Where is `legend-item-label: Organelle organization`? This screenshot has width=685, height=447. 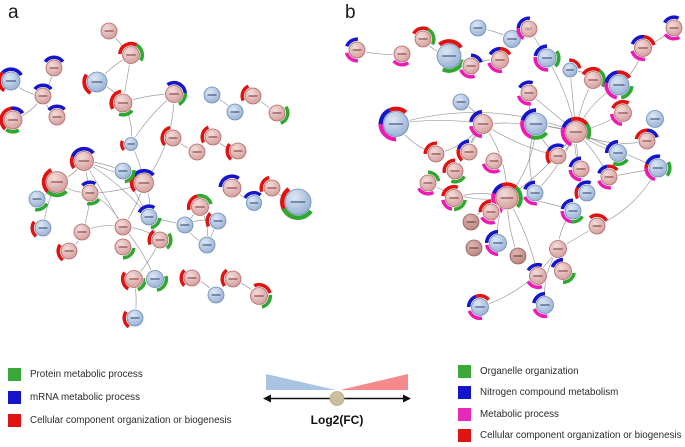 legend-item-label: Organelle organization is located at coordinates (529, 371).